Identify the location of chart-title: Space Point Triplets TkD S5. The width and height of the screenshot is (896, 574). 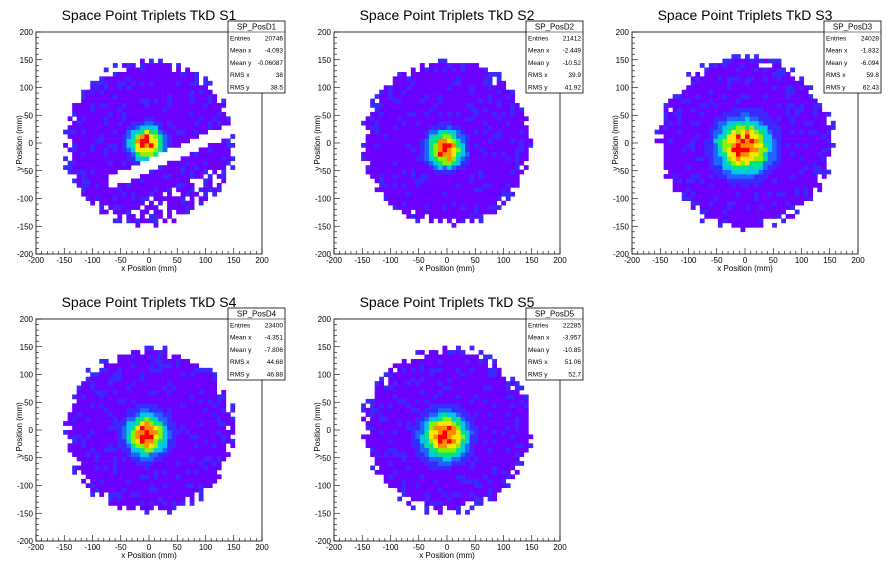
(447, 302).